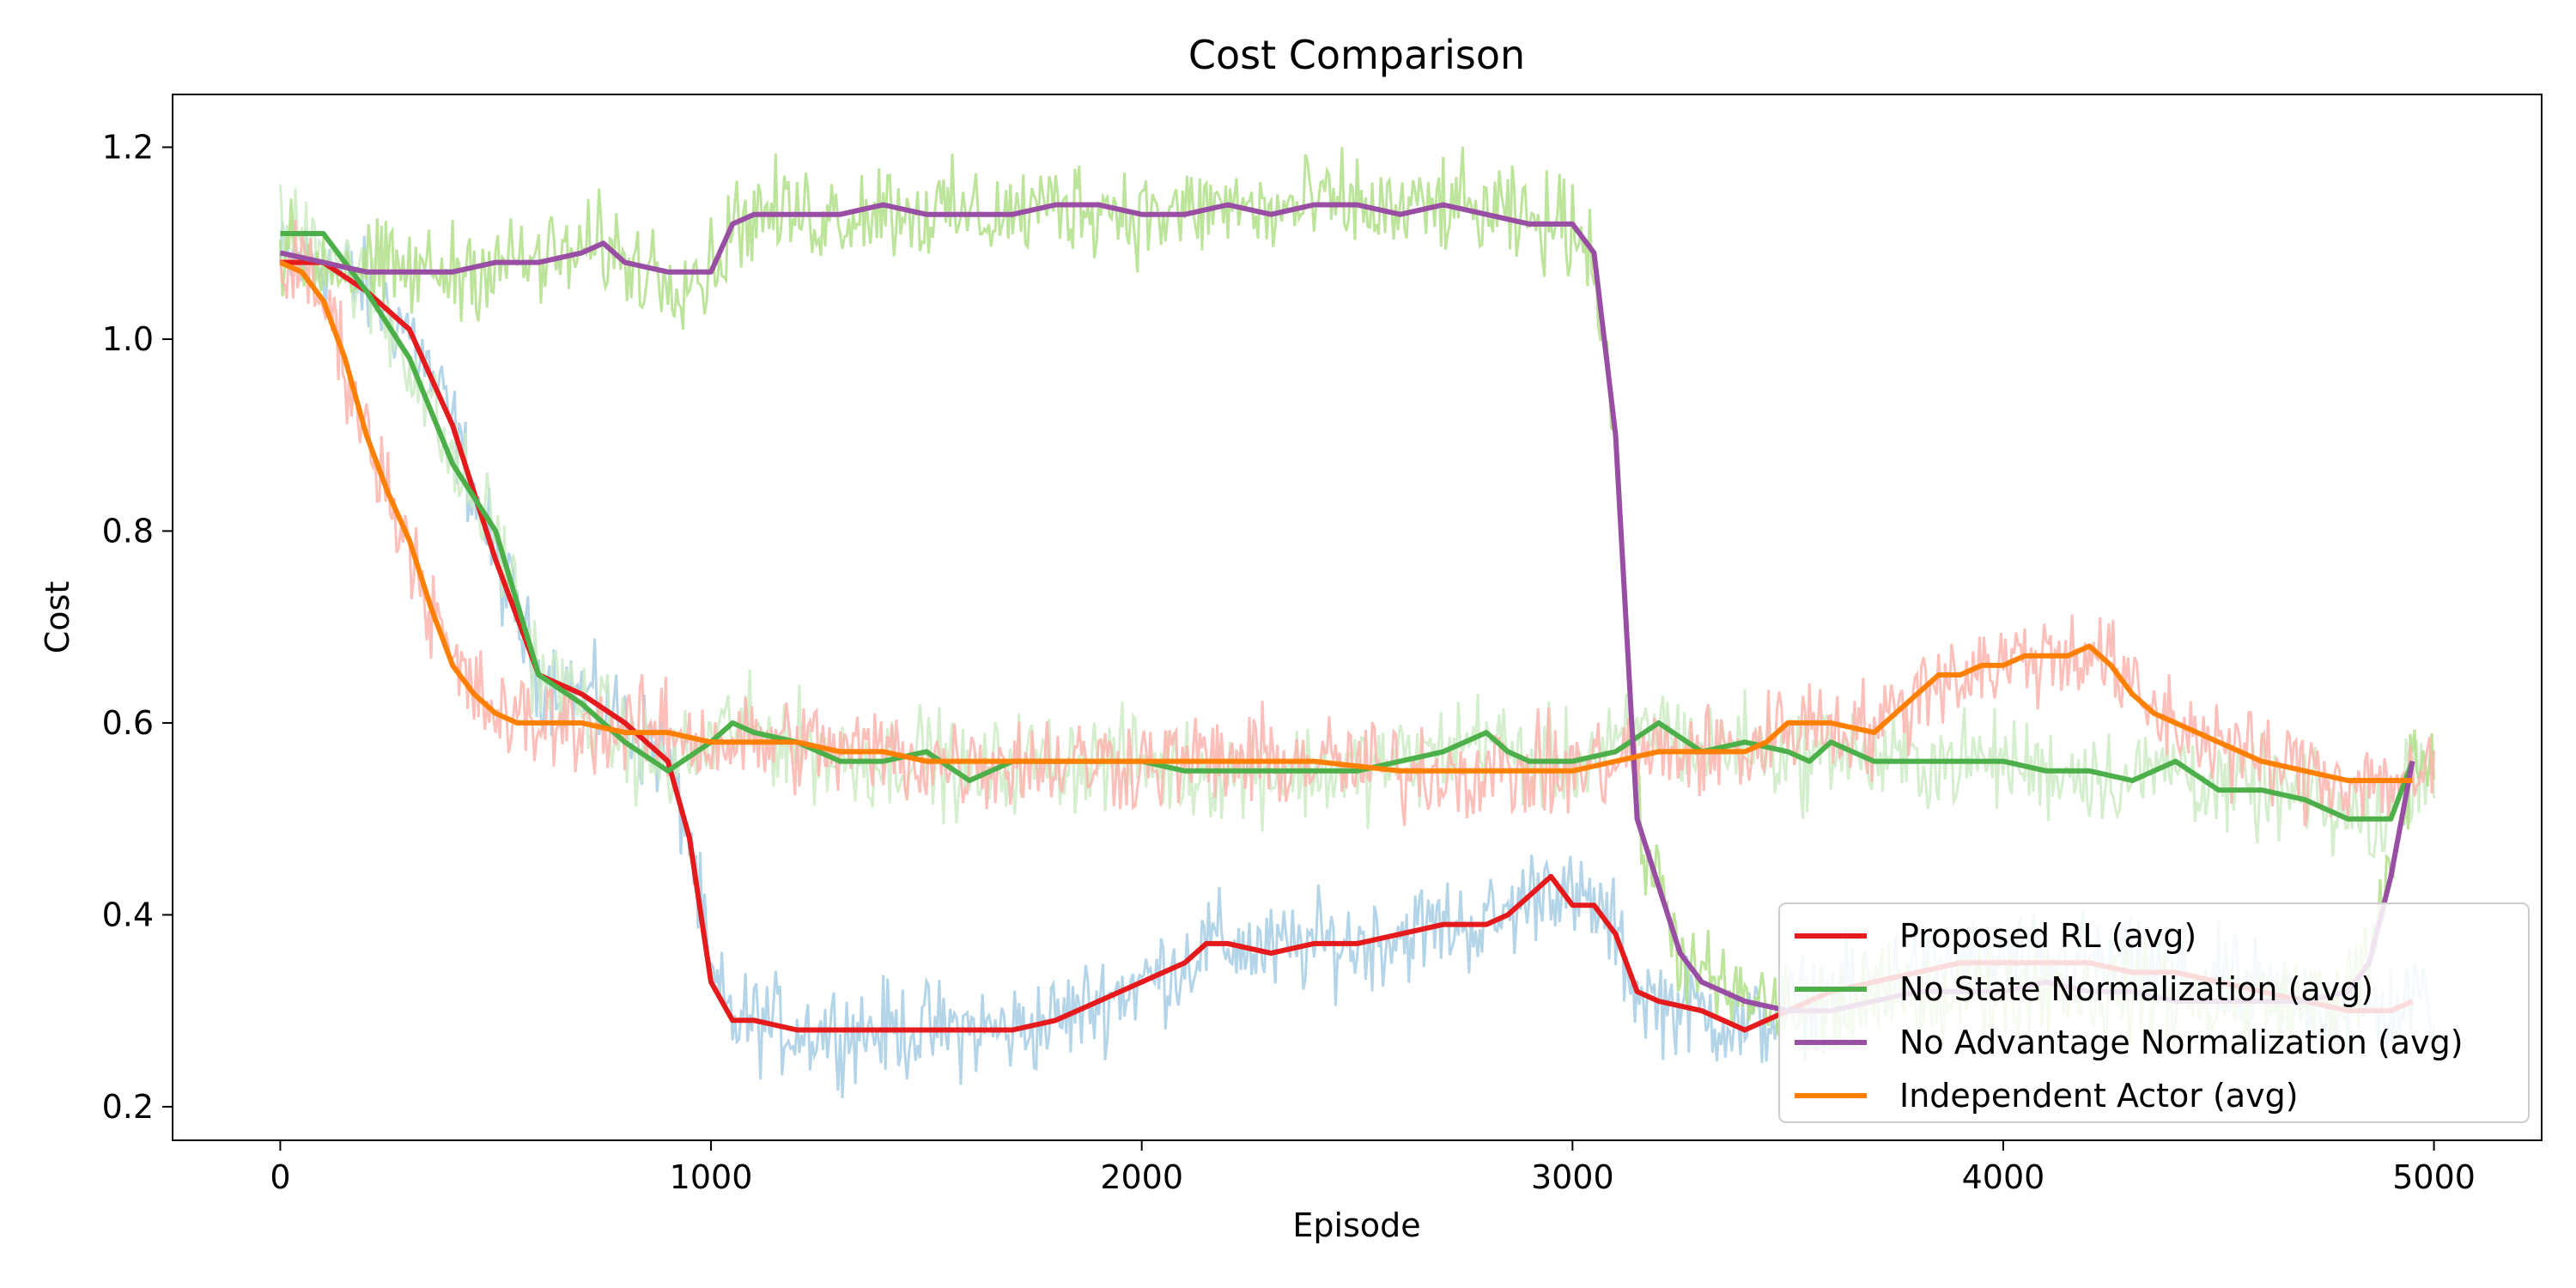  I want to click on x-tick-label: 2000, so click(1141, 1177).